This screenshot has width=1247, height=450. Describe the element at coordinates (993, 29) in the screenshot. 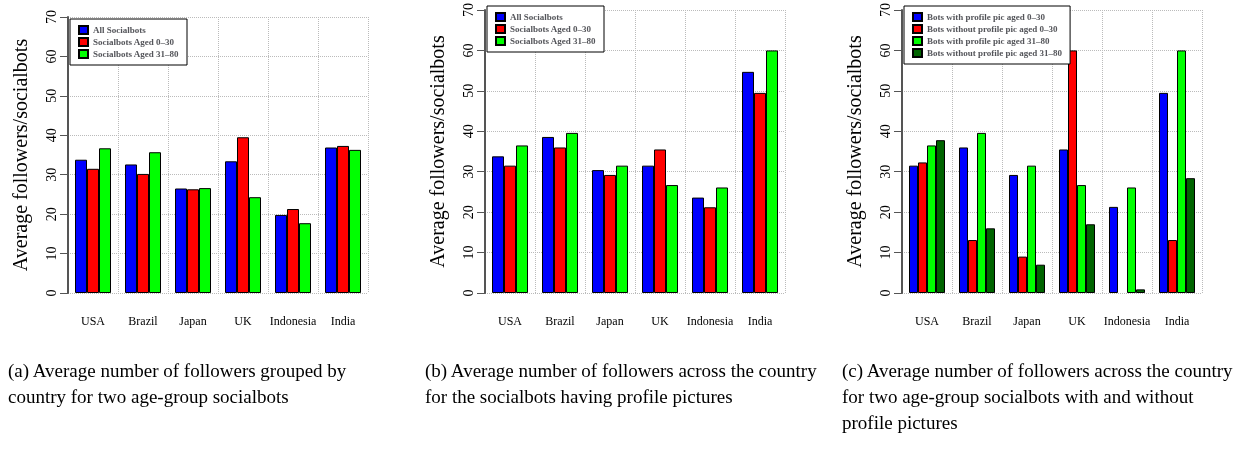

I see `legend-label: Bots without profile pic aged 0–30` at that location.